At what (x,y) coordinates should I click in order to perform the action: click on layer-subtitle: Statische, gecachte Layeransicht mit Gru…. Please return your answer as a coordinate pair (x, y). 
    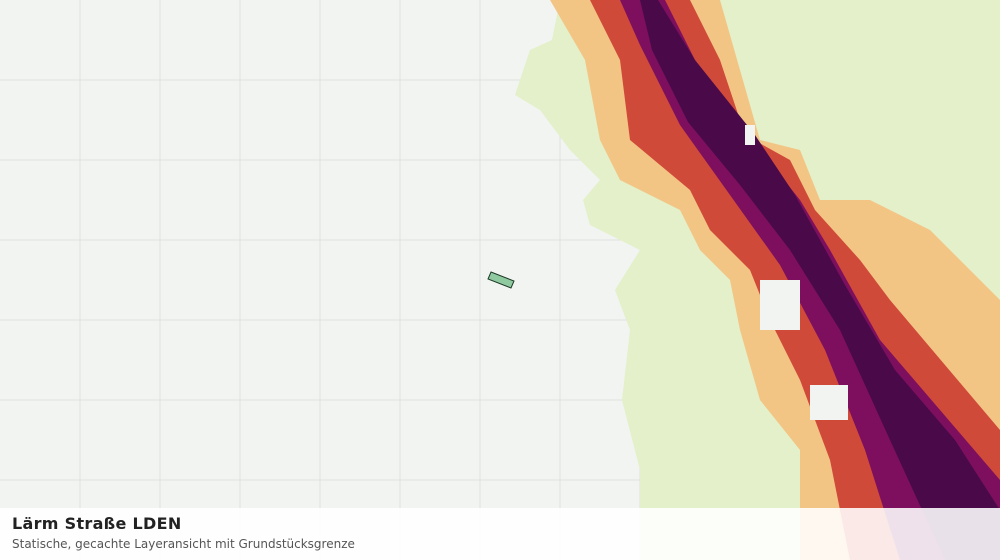
    Looking at the image, I should click on (183, 544).